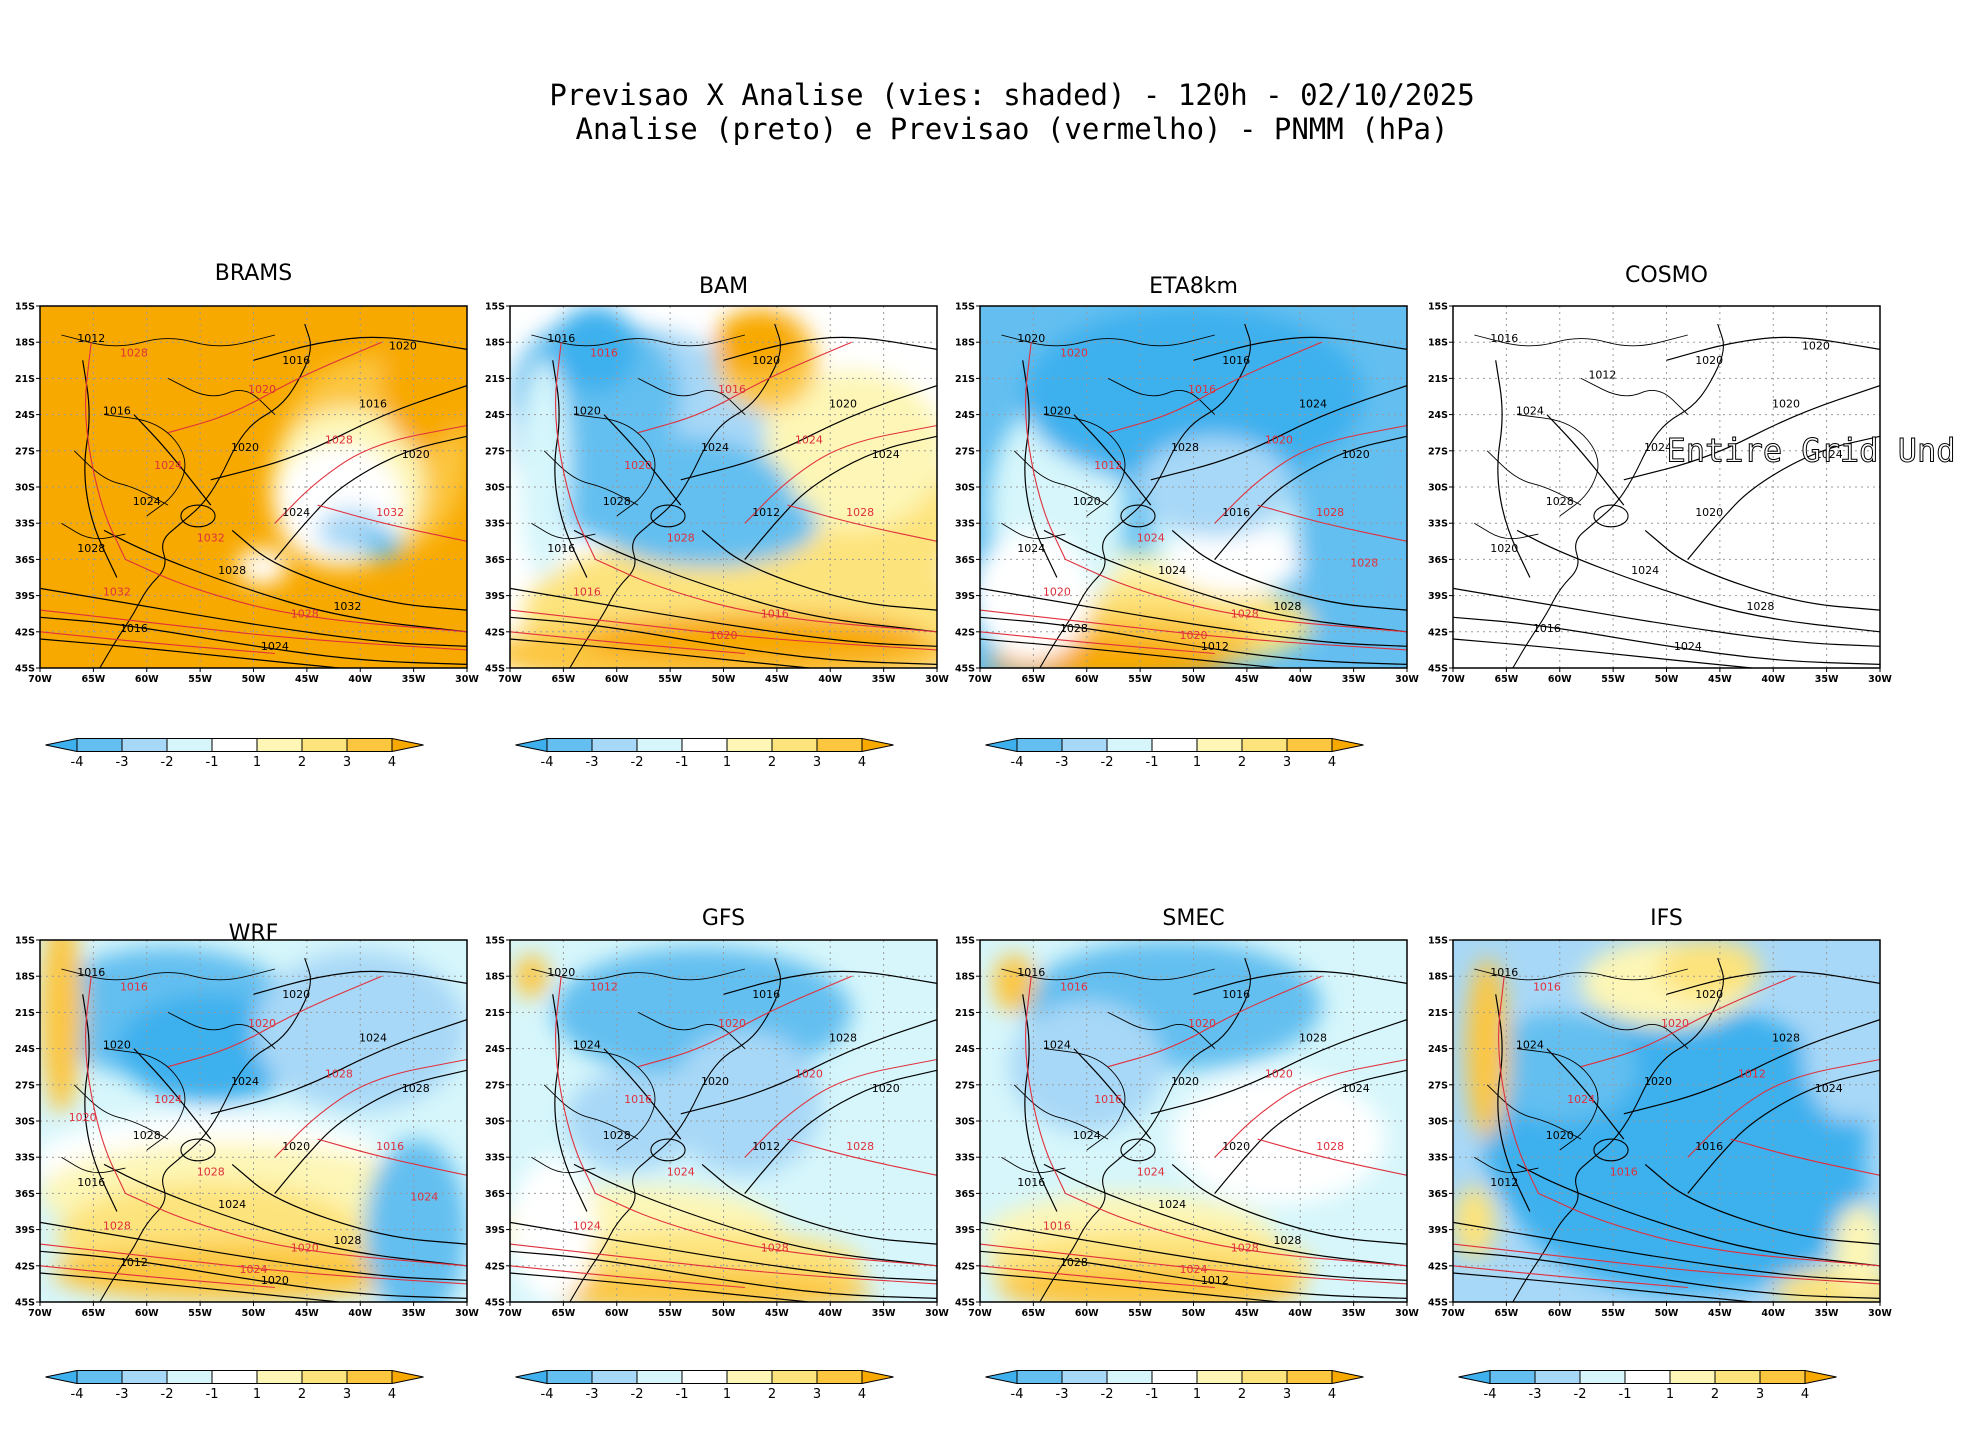 The height and width of the screenshot is (1436, 1964). Describe the element at coordinates (1279, 440) in the screenshot. I see `forecast-contour-label: 1020` at that location.